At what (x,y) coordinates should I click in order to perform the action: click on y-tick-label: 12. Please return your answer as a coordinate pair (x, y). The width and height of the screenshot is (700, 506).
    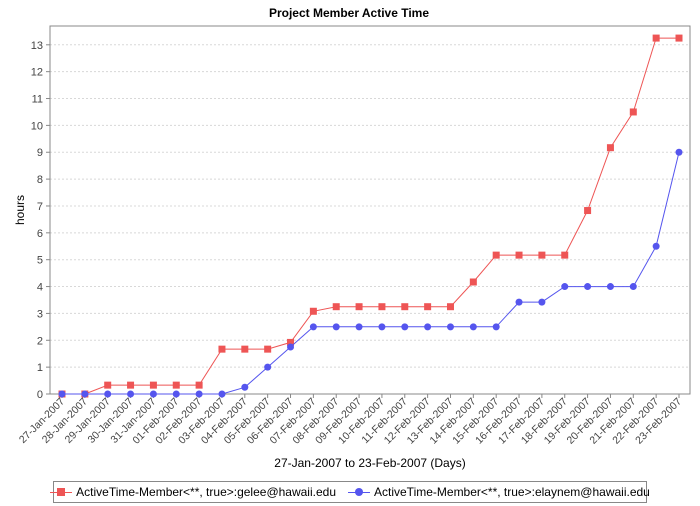
    Looking at the image, I should click on (37, 73).